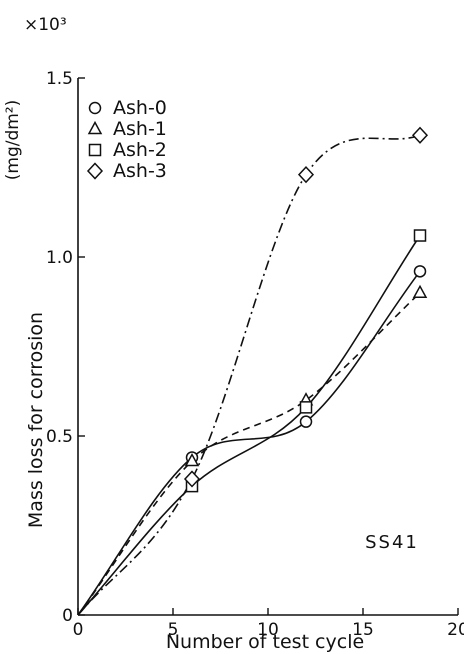 The image size is (464, 654). Describe the element at coordinates (140, 150) in the screenshot. I see `legend-label: Ash-2` at that location.